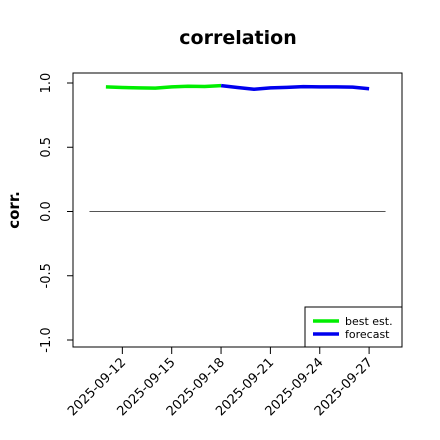  Describe the element at coordinates (46, 275) in the screenshot. I see `y-tick-label: -0.5` at that location.